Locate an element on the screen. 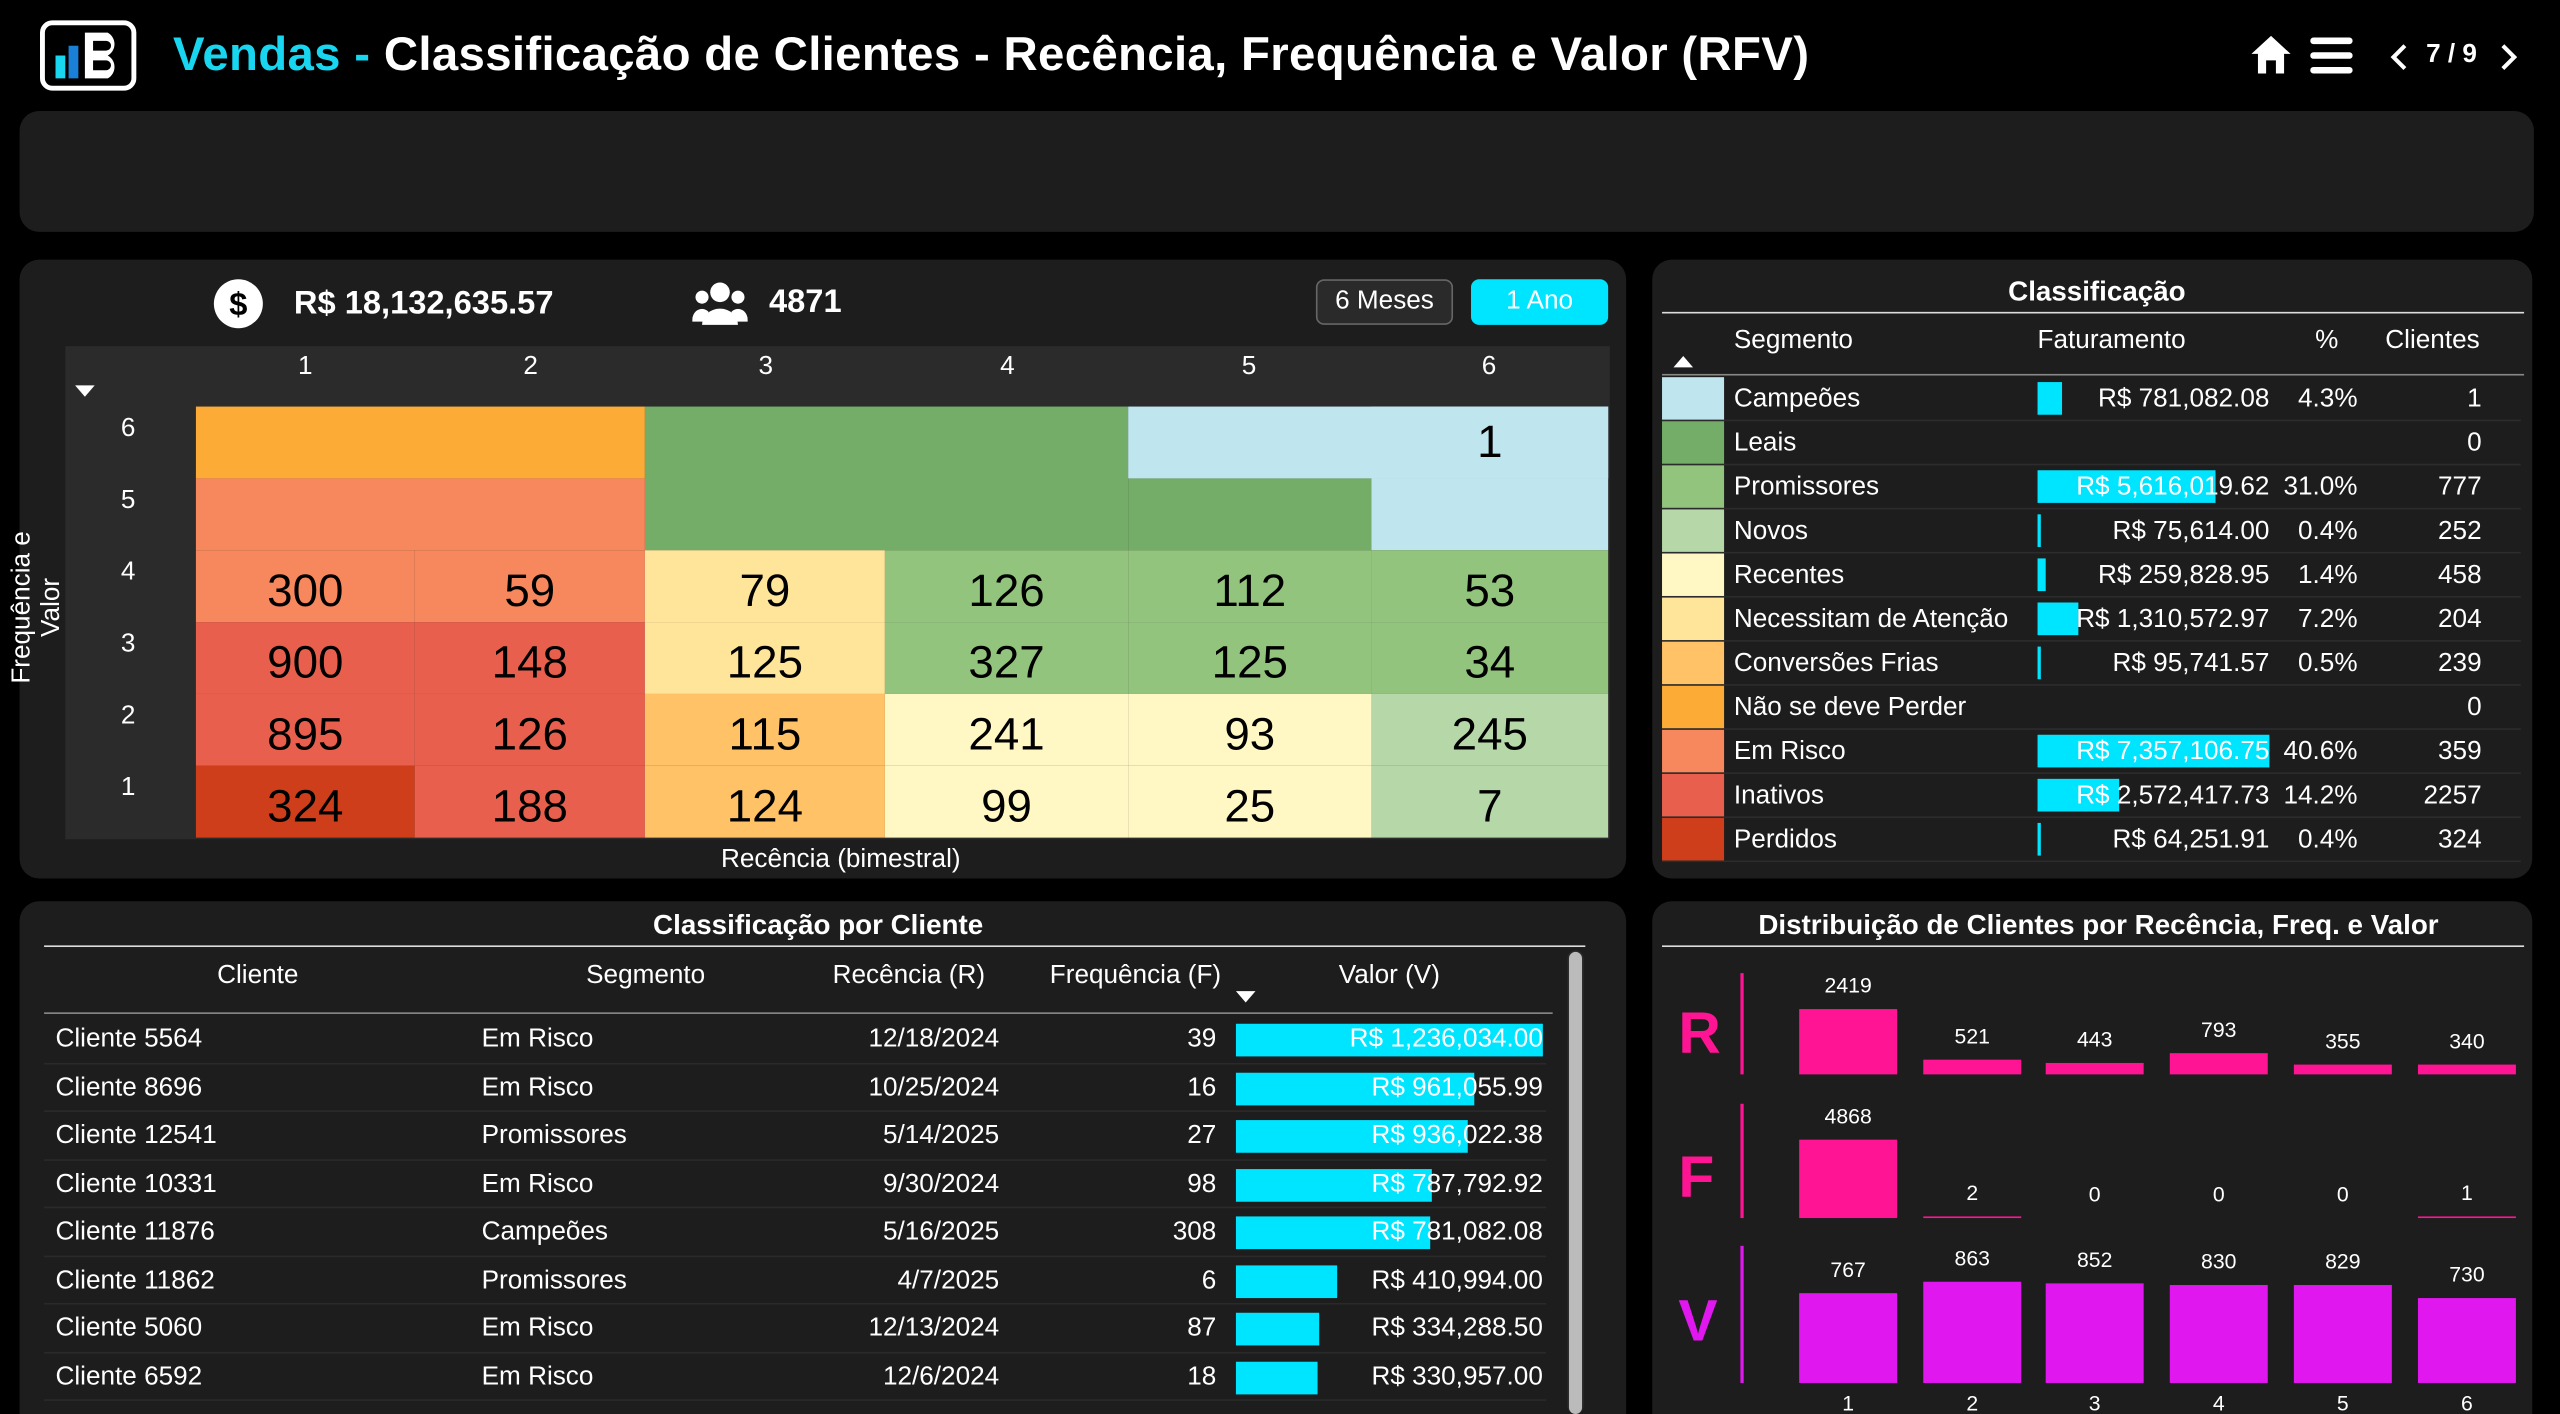 Image resolution: width=2560 pixels, height=1414 pixels. scrollbar-thumb is located at coordinates (1575, 1182).